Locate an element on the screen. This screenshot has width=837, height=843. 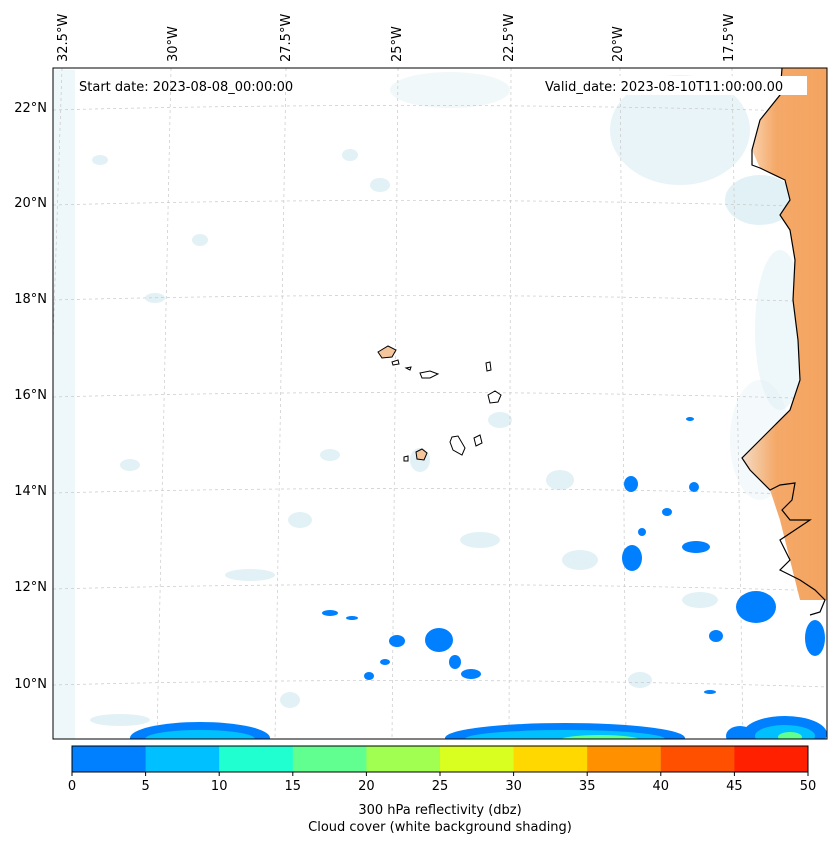
valid-date-label: Valid_date: 2023-08-10T11:00:00.00 is located at coordinates (664, 87).